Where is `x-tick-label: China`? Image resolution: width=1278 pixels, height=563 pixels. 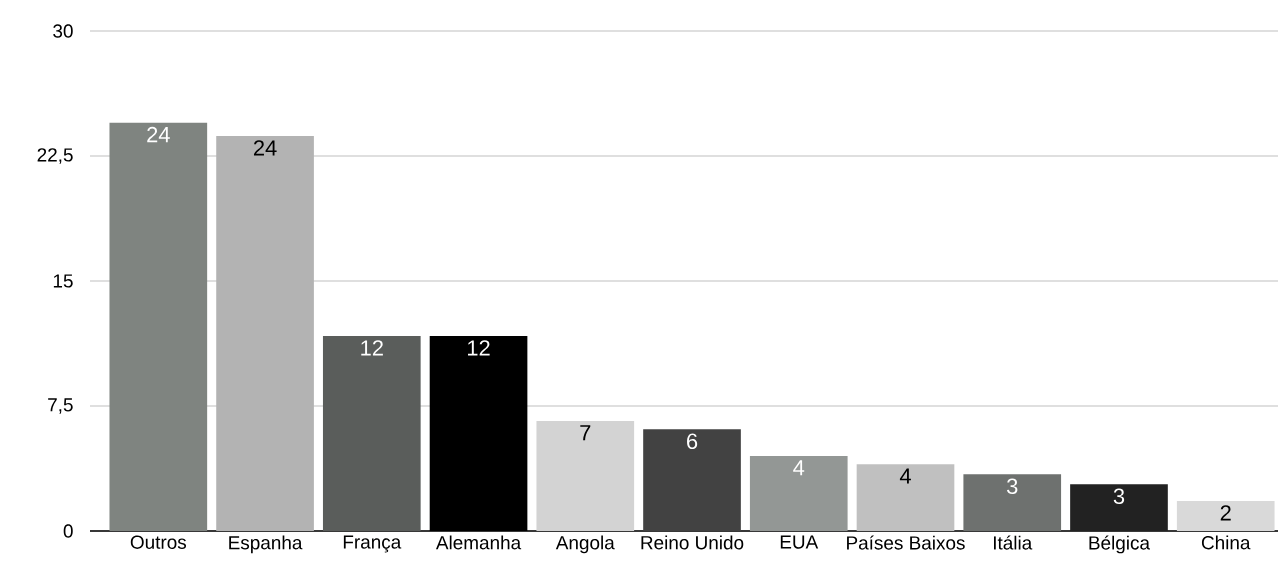
x-tick-label: China is located at coordinates (1226, 542).